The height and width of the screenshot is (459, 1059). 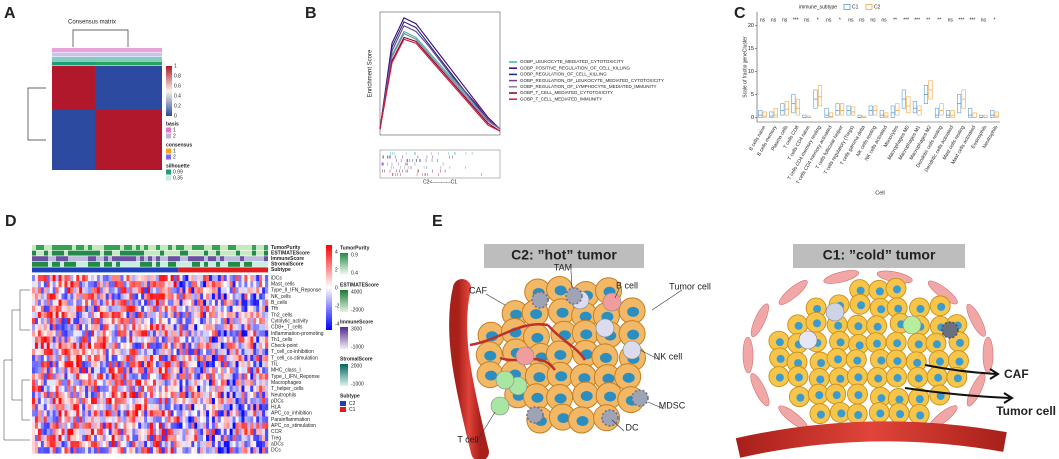 What do you see at coordinates (174, 130) in the screenshot?
I see `legend-label: 1` at bounding box center [174, 130].